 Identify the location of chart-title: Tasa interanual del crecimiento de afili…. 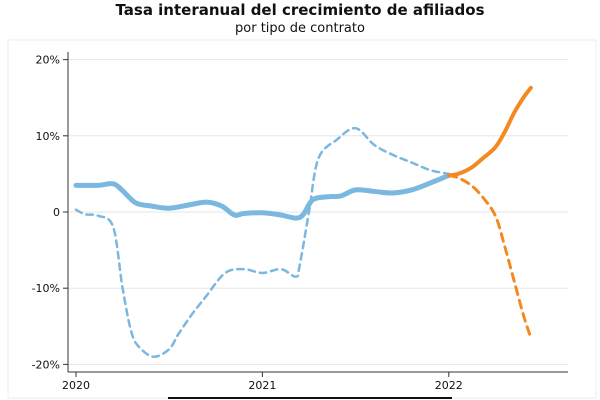
(300, 10).